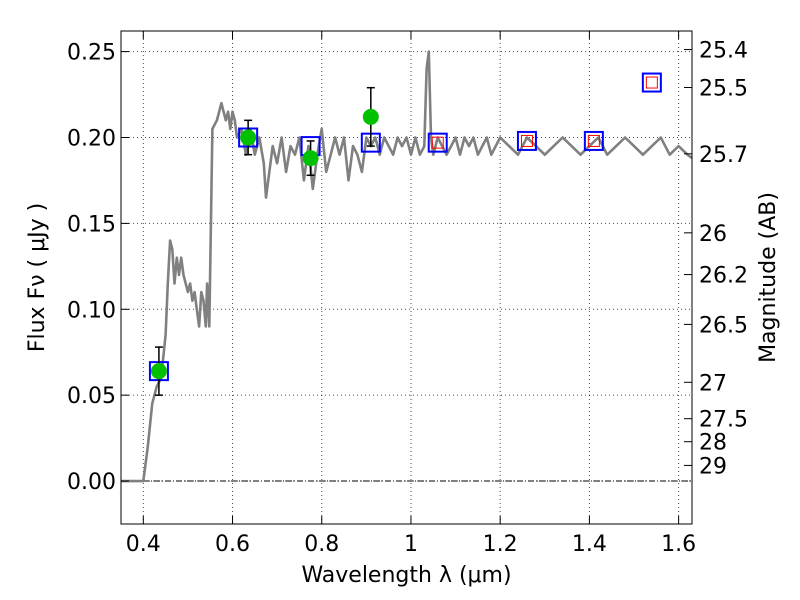 The height and width of the screenshot is (600, 800). I want to click on x-tick-label: 0.4, so click(143, 544).